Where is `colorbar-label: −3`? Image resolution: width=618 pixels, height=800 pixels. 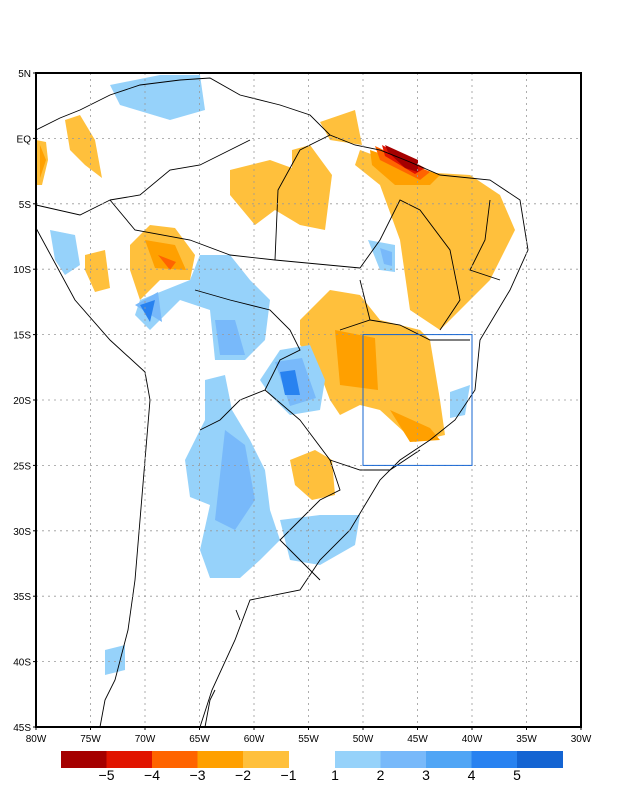
colorbar-label: −3 is located at coordinates (198, 775).